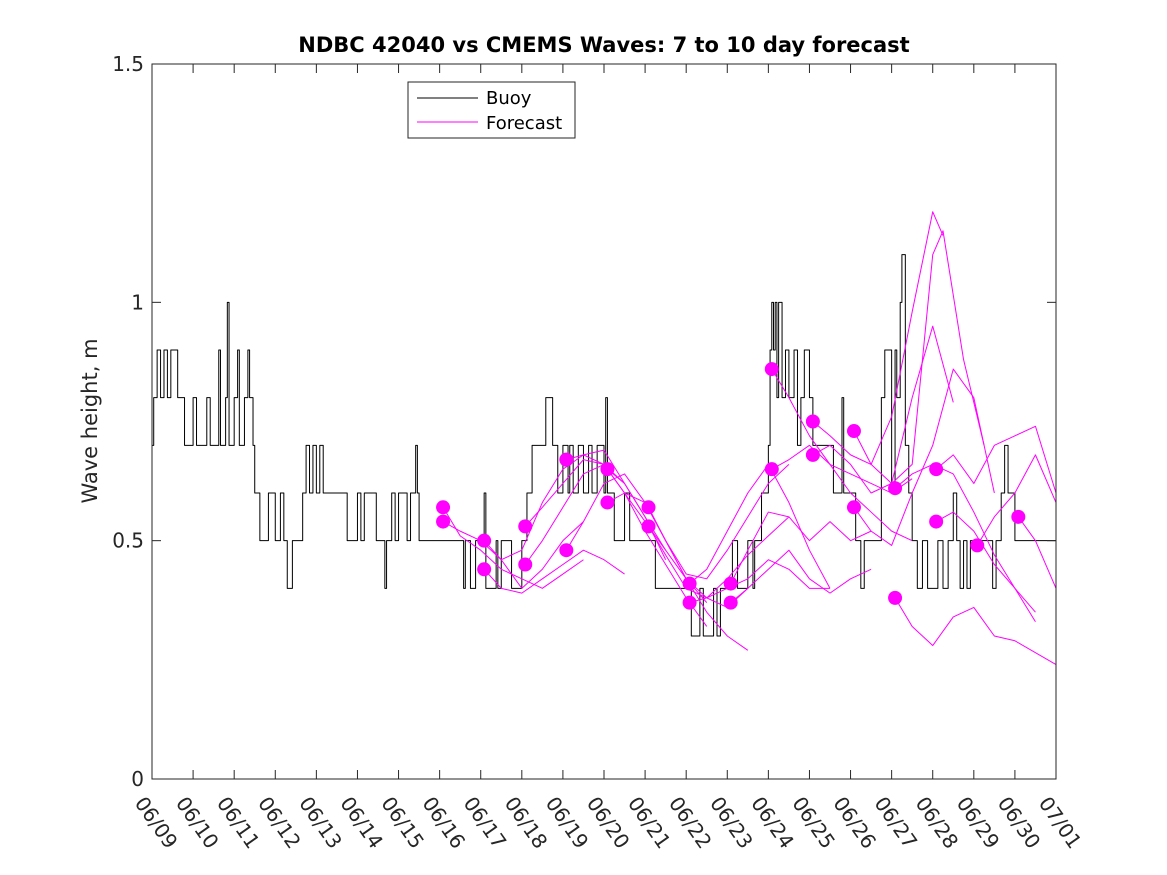 The height and width of the screenshot is (875, 1167). What do you see at coordinates (854, 822) in the screenshot?
I see `x-tick-label: 06/26` at bounding box center [854, 822].